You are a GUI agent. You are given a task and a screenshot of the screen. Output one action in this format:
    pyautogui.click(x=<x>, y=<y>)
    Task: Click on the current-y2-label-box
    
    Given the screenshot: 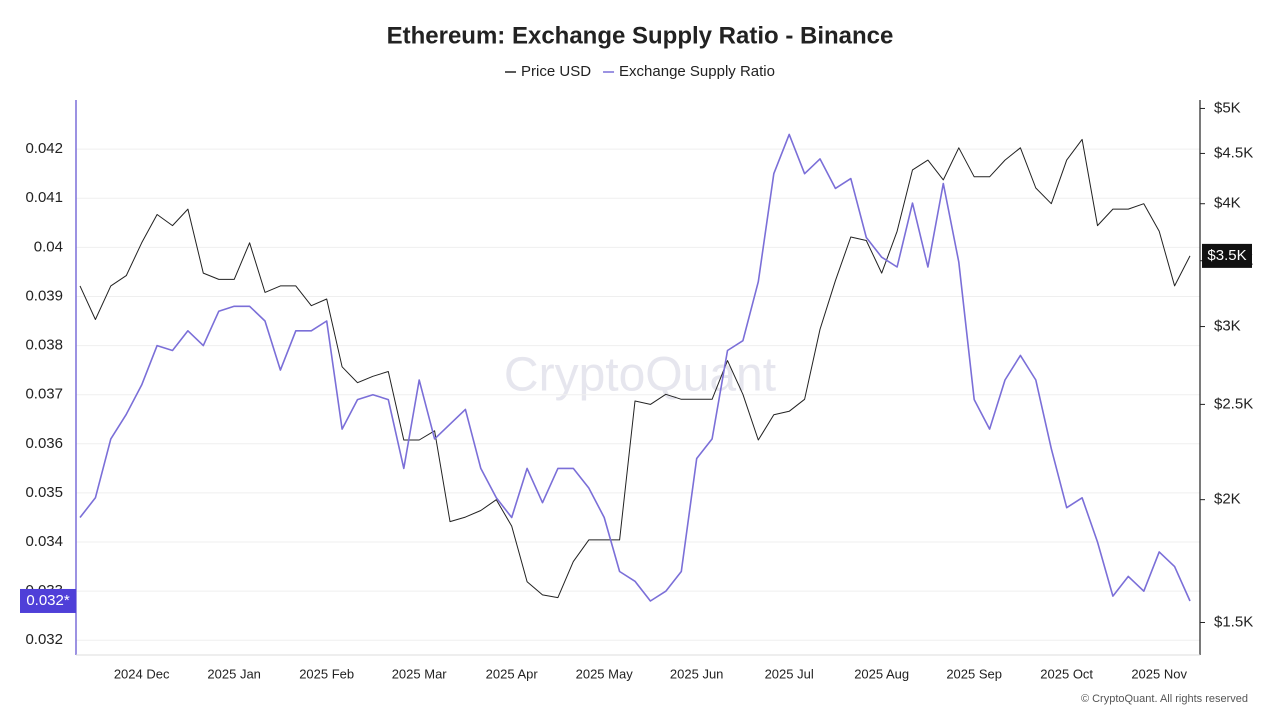 What is the action you would take?
    pyautogui.click(x=1227, y=255)
    